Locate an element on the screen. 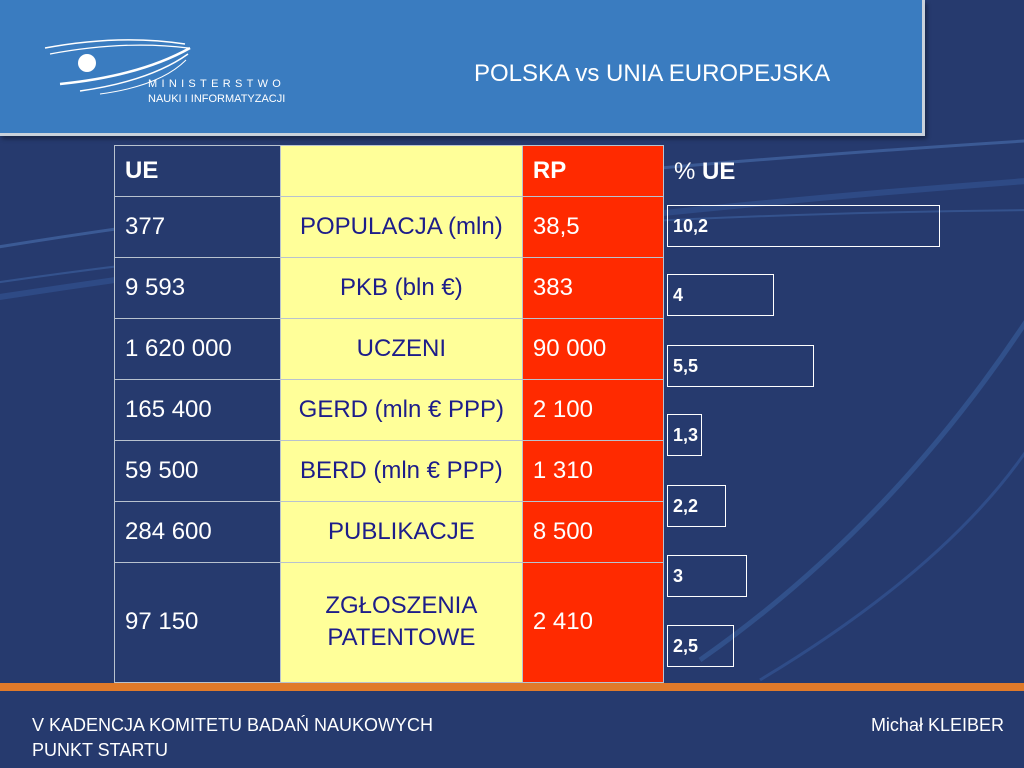 The width and height of the screenshot is (1024, 768). percent-bar-label: 2,5 is located at coordinates (686, 646).